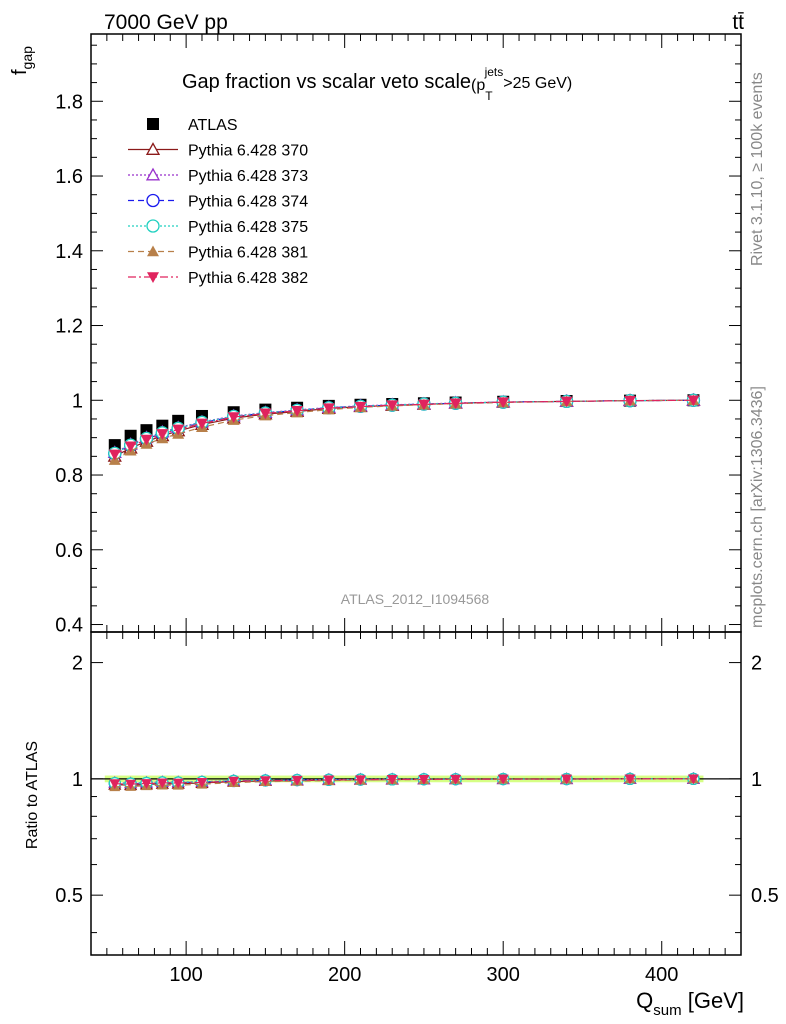  Describe the element at coordinates (738, 22) in the screenshot. I see `header-right: tt̄` at that location.